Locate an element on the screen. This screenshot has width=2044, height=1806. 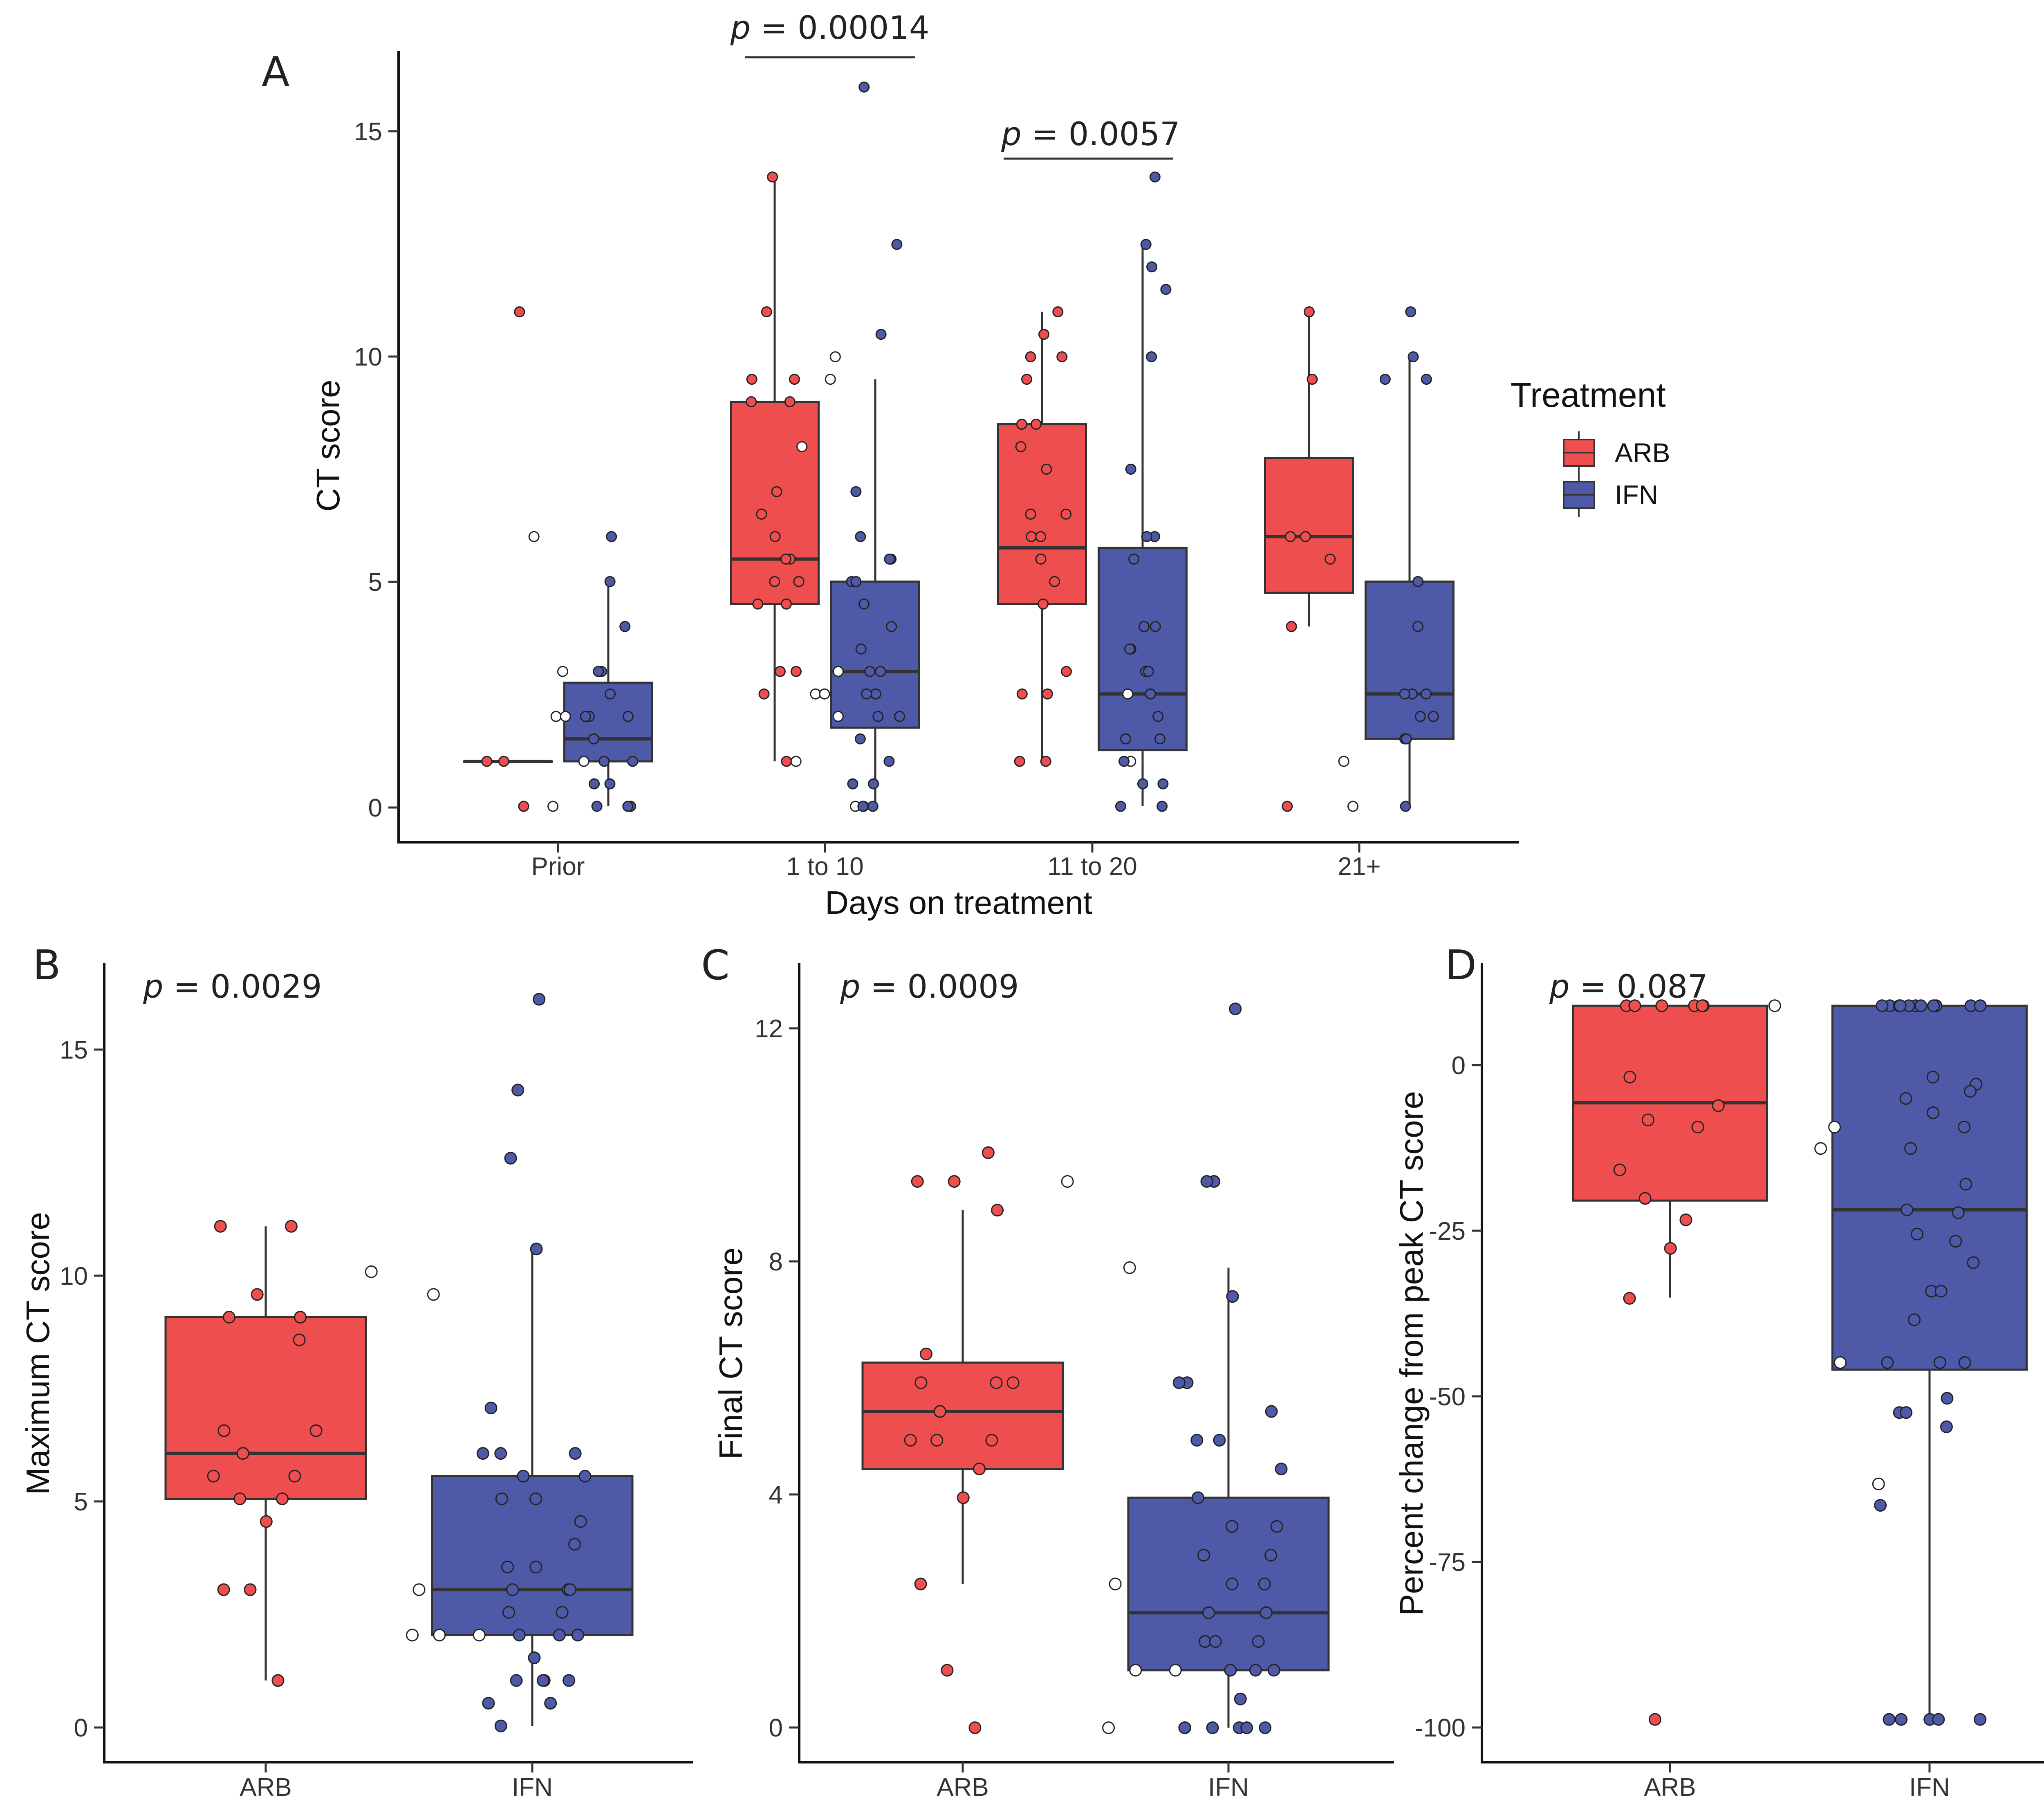
panel-c-letter: C is located at coordinates (715, 965).